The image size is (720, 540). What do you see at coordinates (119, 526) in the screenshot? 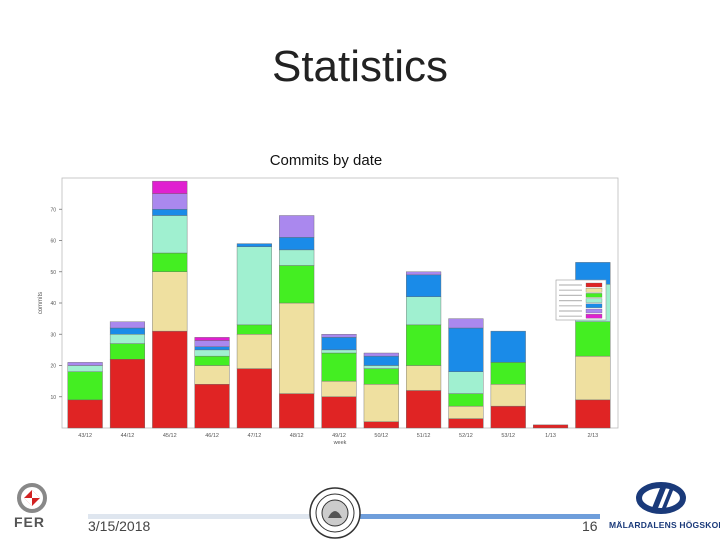
I see `footer-date: 3/15/2018` at bounding box center [119, 526].